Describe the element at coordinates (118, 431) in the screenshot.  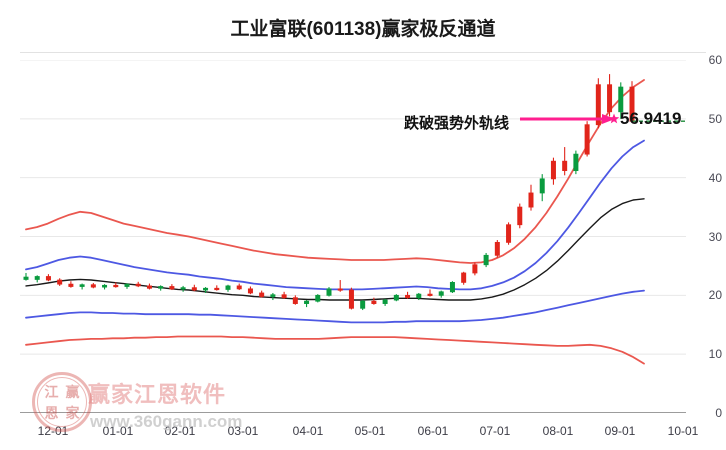
I see `x-tick-label: 01-01` at that location.